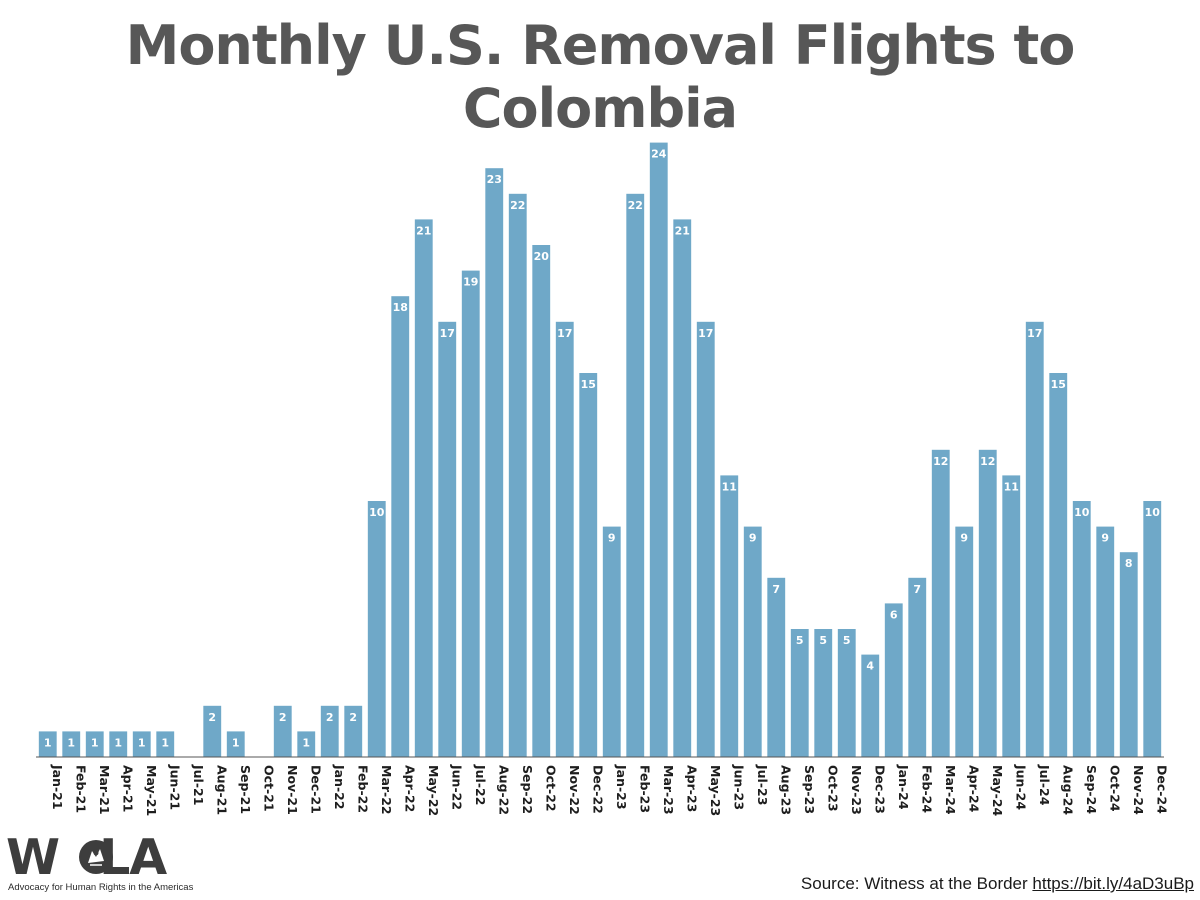 The width and height of the screenshot is (1200, 900). What do you see at coordinates (762, 784) in the screenshot?
I see `x-tick-label: Jul-23` at bounding box center [762, 784].